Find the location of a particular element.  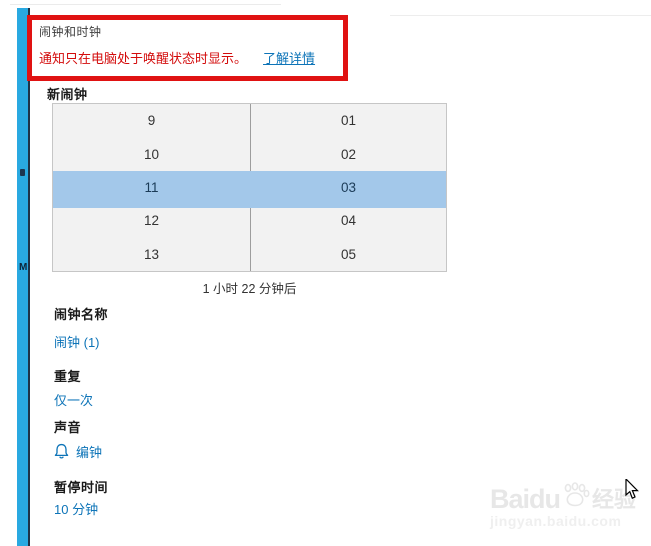

sound-label: 声音 is located at coordinates (68, 427).